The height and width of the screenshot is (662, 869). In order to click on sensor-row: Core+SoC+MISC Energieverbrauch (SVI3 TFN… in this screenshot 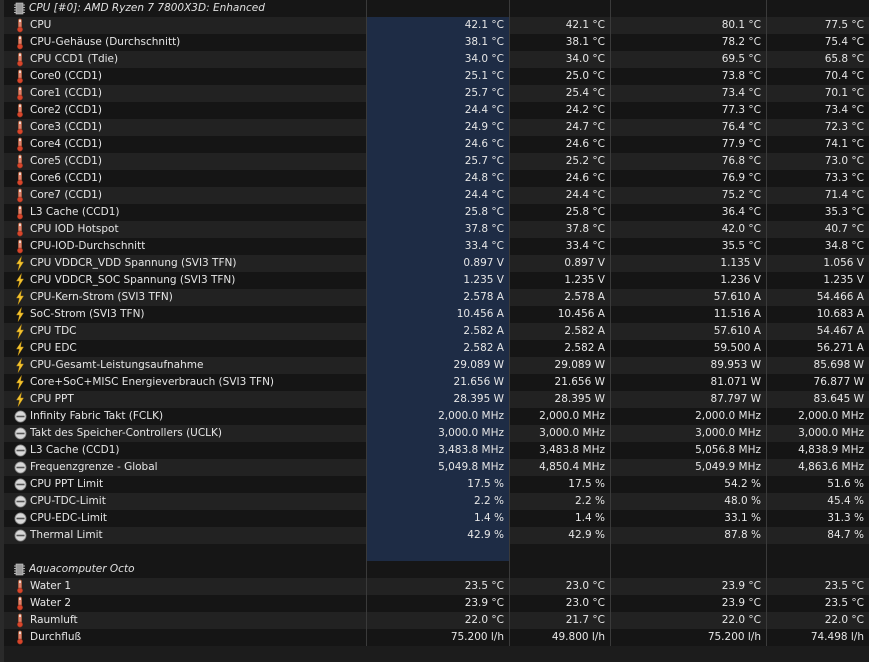, I will do `click(434, 382)`.